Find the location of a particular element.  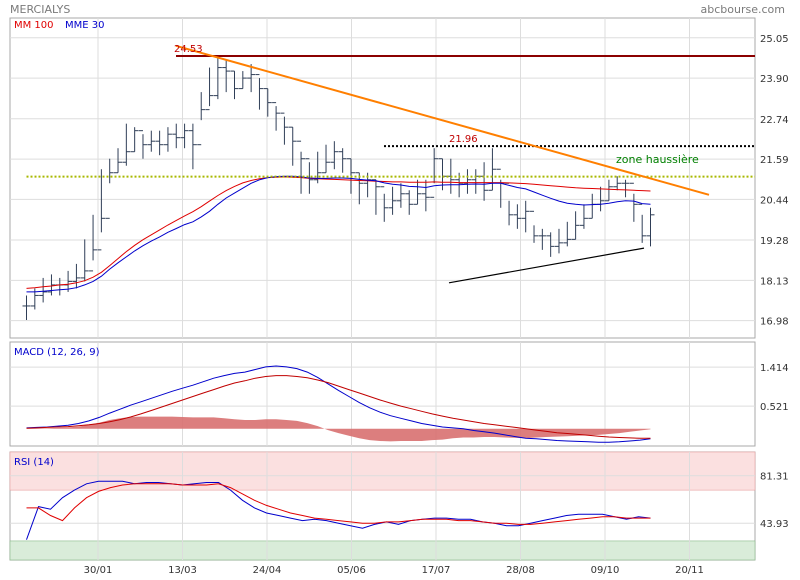

x-tick-label: 30/01 is located at coordinates (98, 570).